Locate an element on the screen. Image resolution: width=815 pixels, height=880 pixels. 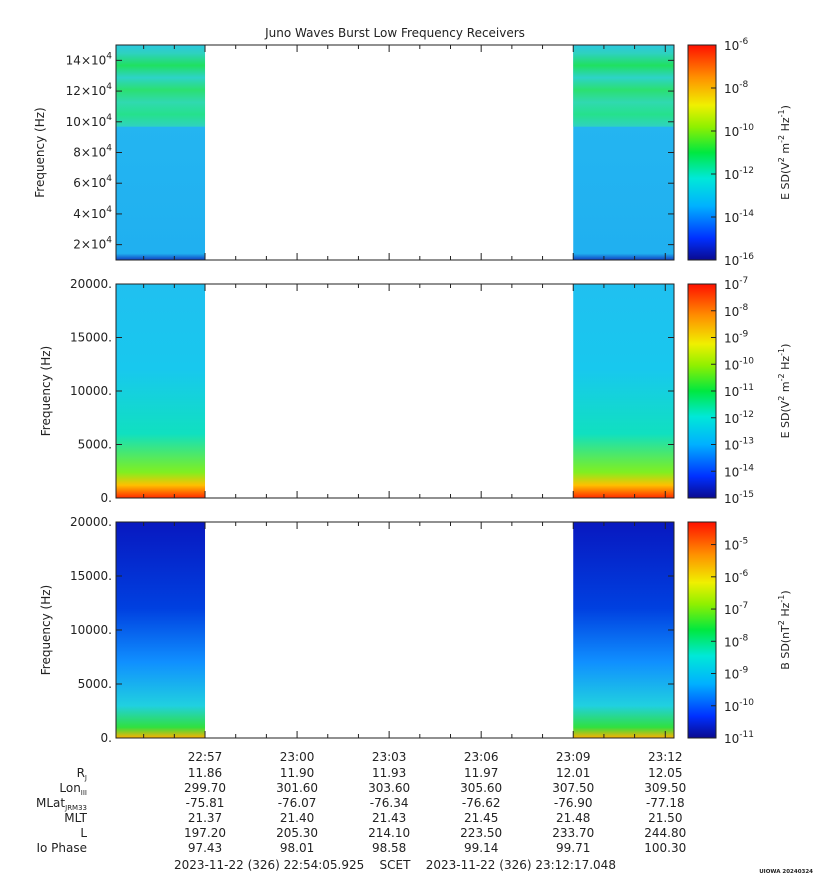
ephemeris-value: 21.37 is located at coordinates (205, 818).